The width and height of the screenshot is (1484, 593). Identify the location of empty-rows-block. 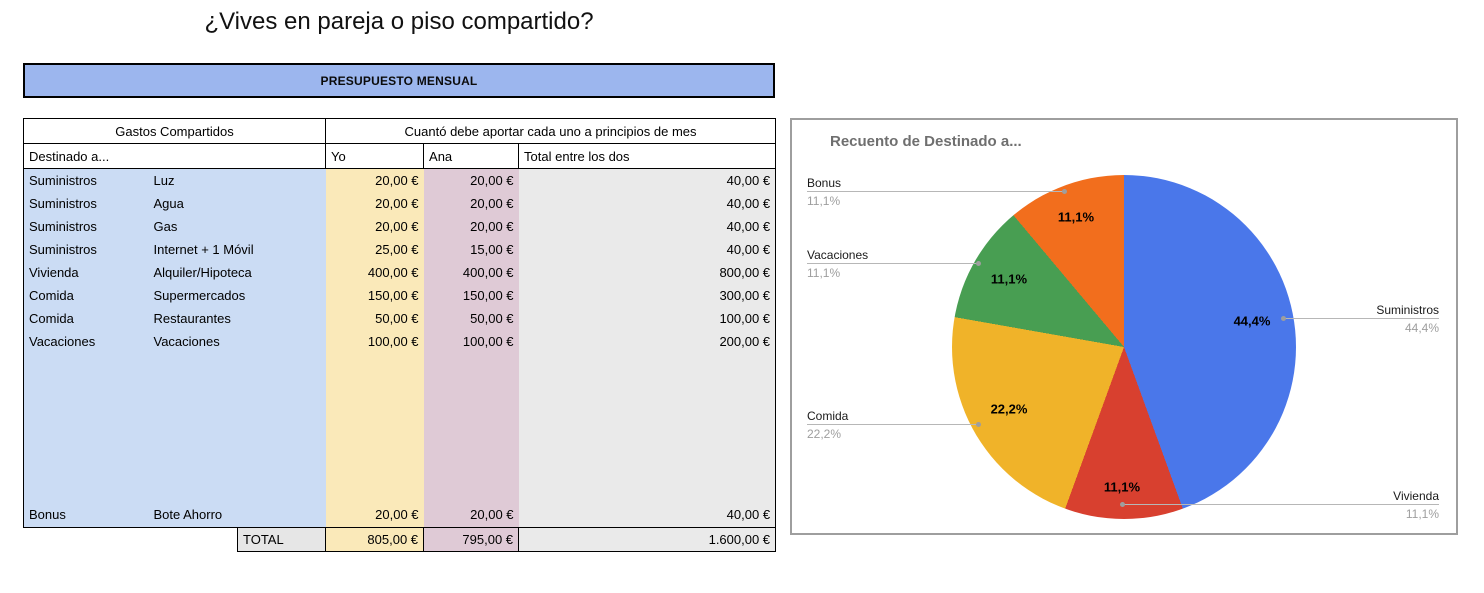
(400, 427).